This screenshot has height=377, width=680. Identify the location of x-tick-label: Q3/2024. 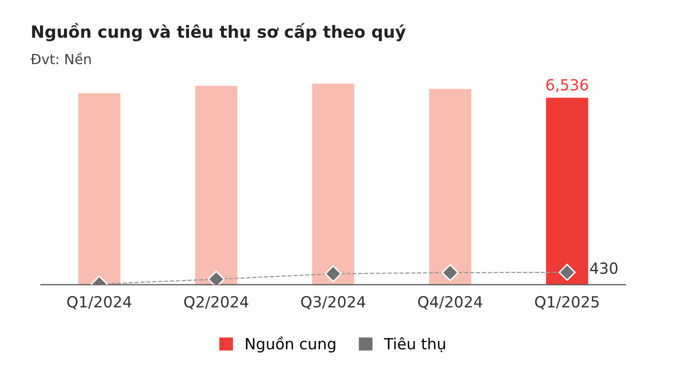
(333, 303).